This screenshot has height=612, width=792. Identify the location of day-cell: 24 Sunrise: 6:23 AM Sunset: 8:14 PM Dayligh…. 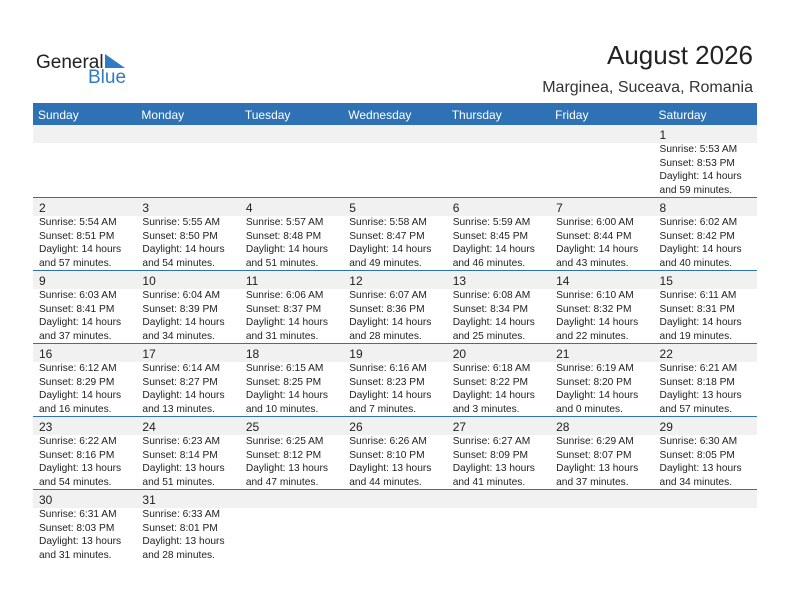
(187, 453).